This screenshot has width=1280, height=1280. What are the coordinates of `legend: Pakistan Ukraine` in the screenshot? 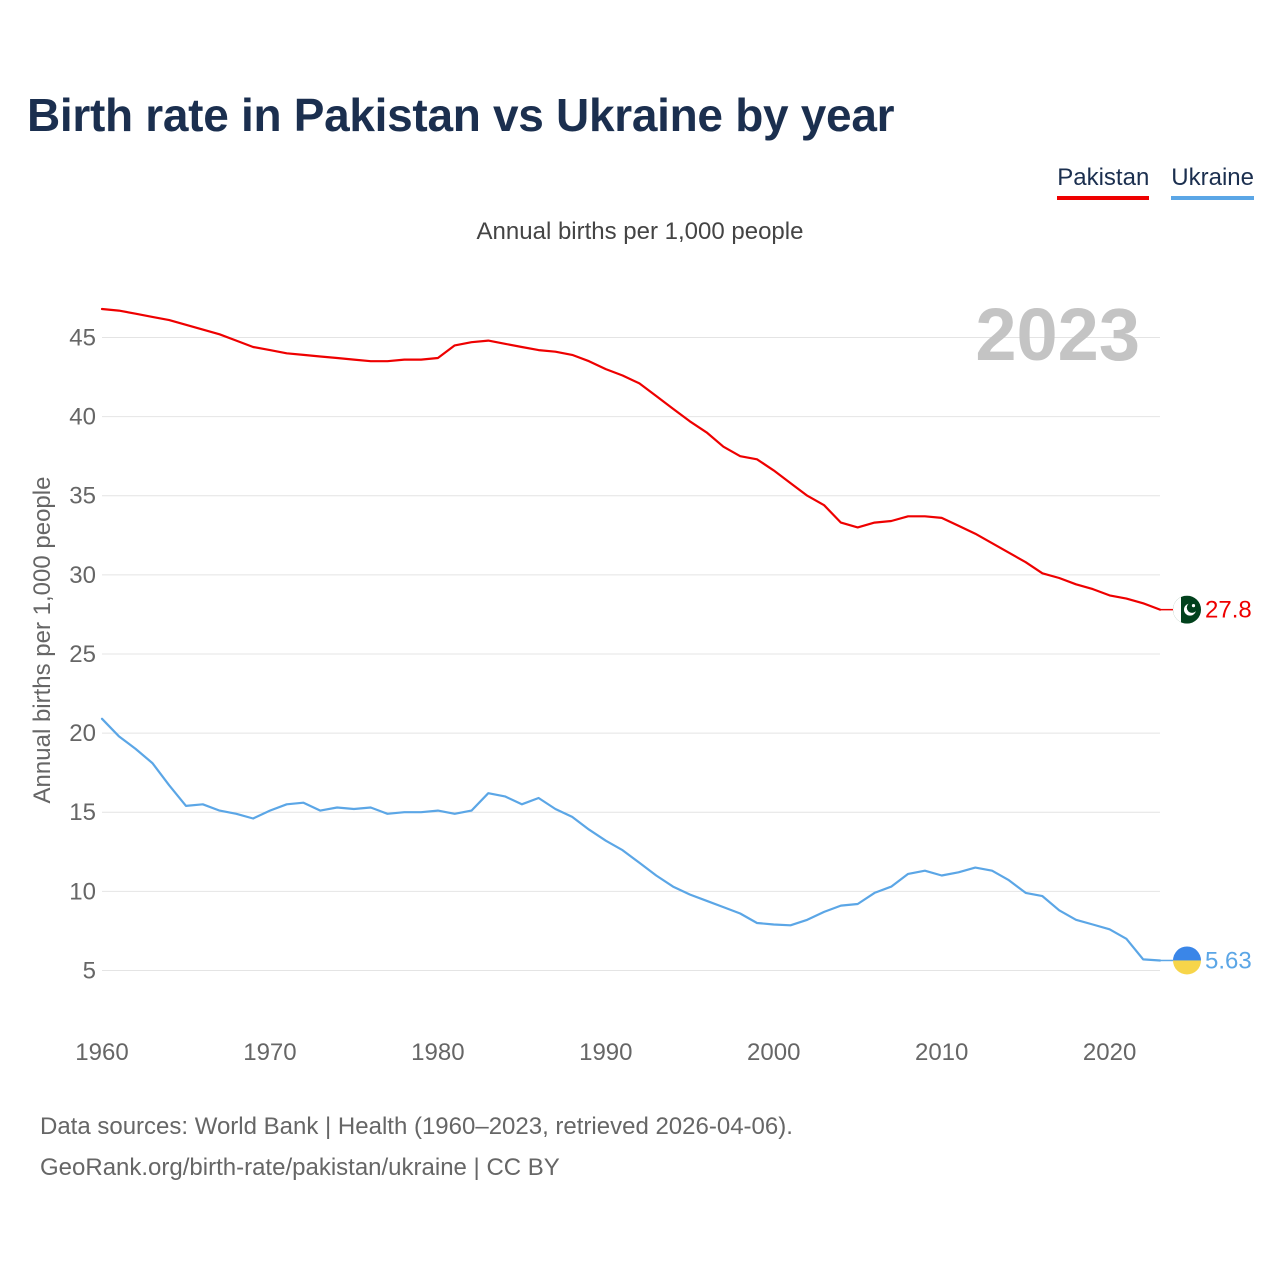 It's located at (1155, 182).